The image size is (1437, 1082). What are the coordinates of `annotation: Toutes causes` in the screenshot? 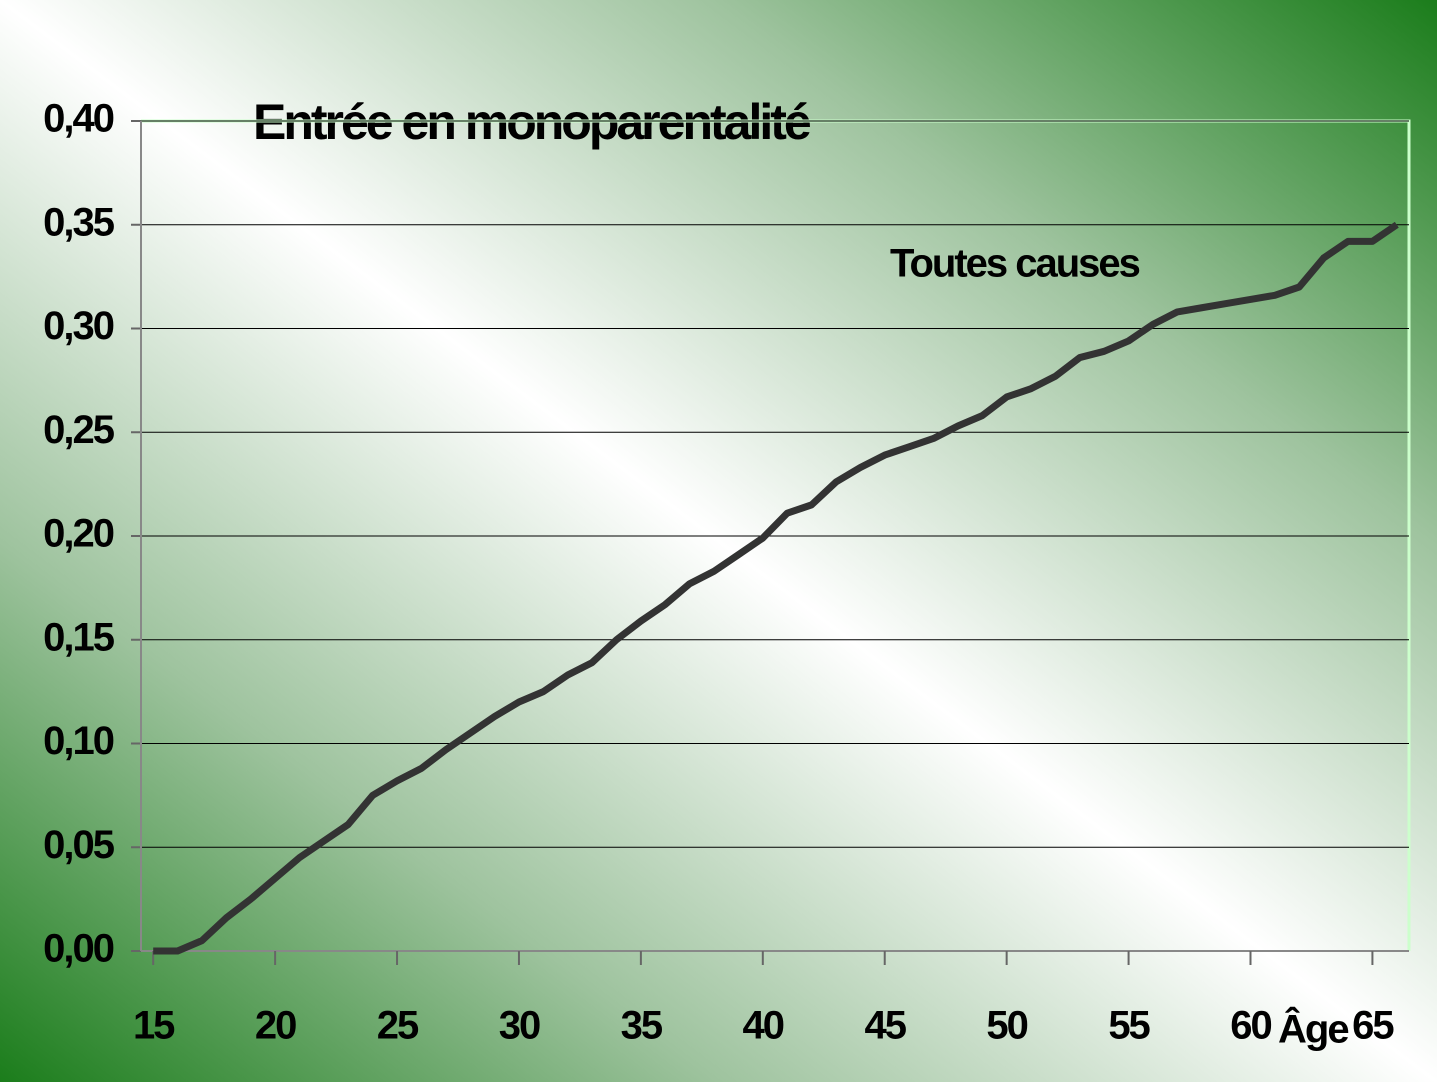 It's located at (1015, 264).